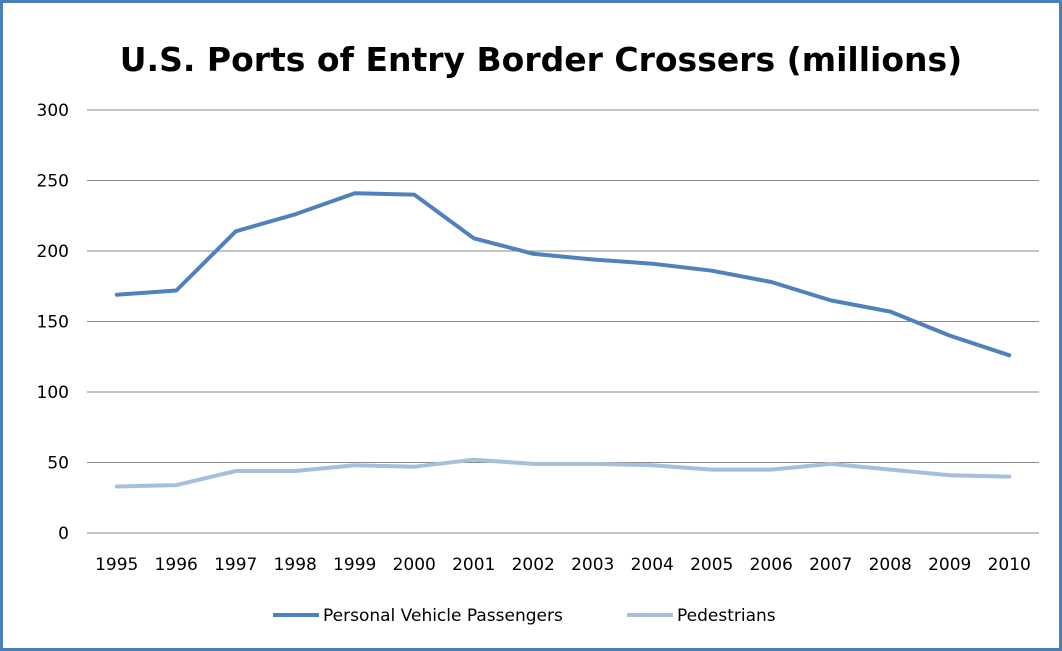 The width and height of the screenshot is (1062, 651). I want to click on x-tick-label: 2006, so click(771, 565).